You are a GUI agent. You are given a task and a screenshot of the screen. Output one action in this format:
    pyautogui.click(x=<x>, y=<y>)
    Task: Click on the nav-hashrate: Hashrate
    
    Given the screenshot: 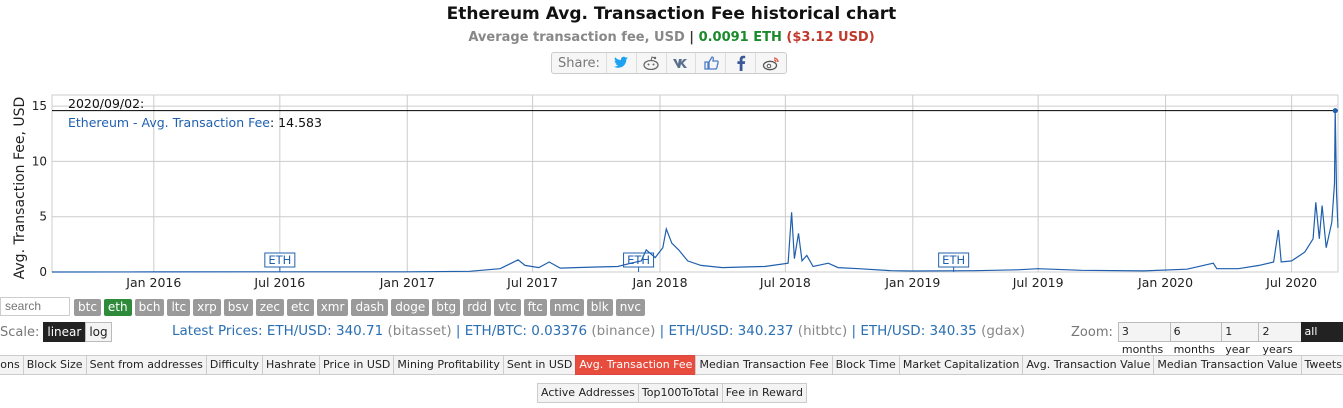 What is the action you would take?
    pyautogui.click(x=291, y=365)
    